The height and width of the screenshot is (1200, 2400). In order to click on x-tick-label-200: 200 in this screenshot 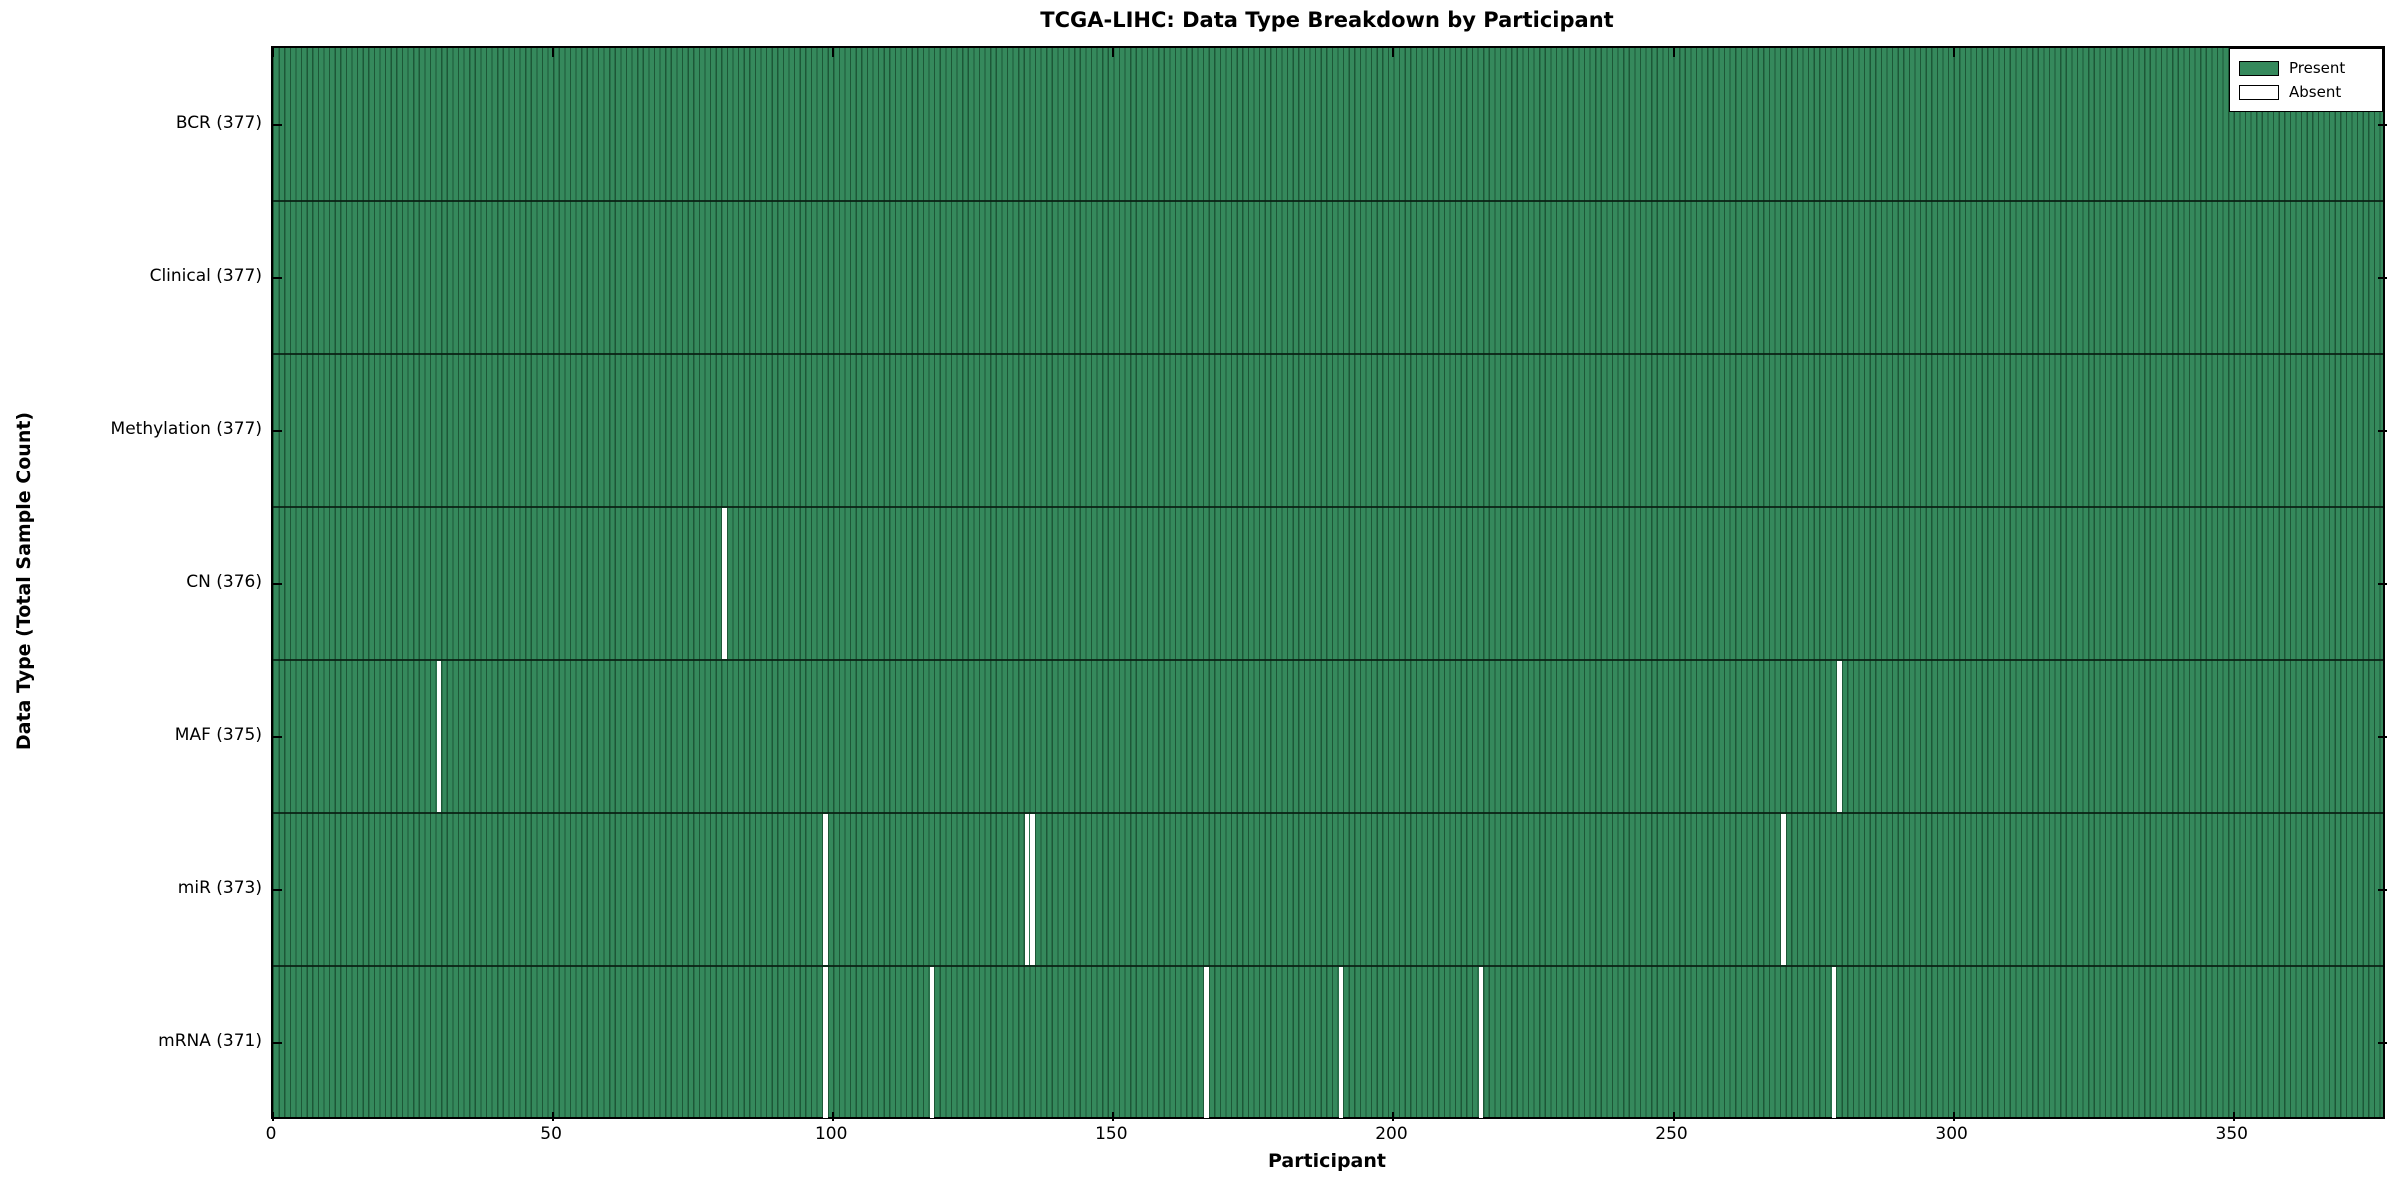, I will do `click(1391, 1134)`.